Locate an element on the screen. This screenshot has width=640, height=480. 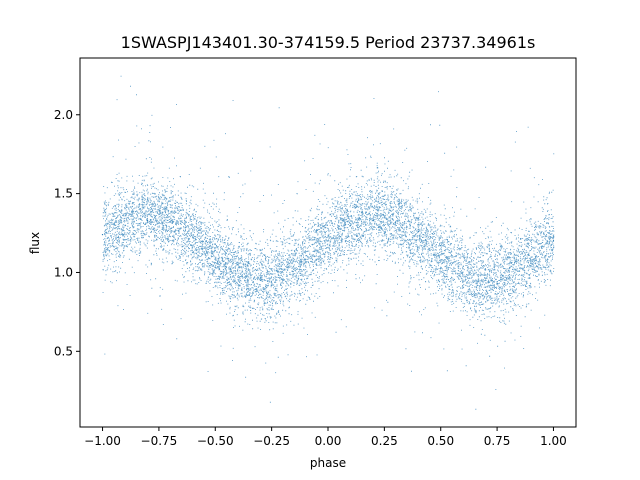
y-tick-label: 1.0 is located at coordinates (63, 272).